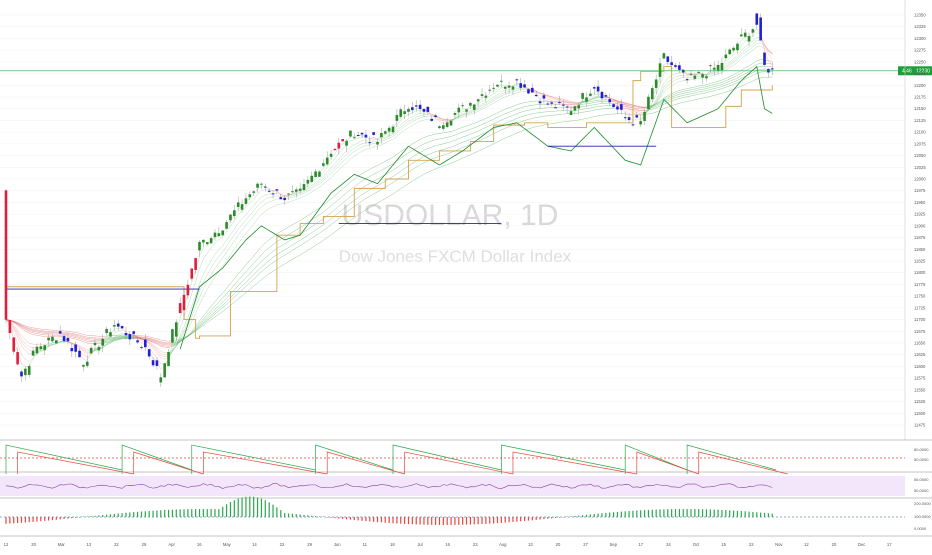 The width and height of the screenshot is (932, 555). What do you see at coordinates (447, 544) in the screenshot?
I see `time-tick-label: 16` at bounding box center [447, 544].